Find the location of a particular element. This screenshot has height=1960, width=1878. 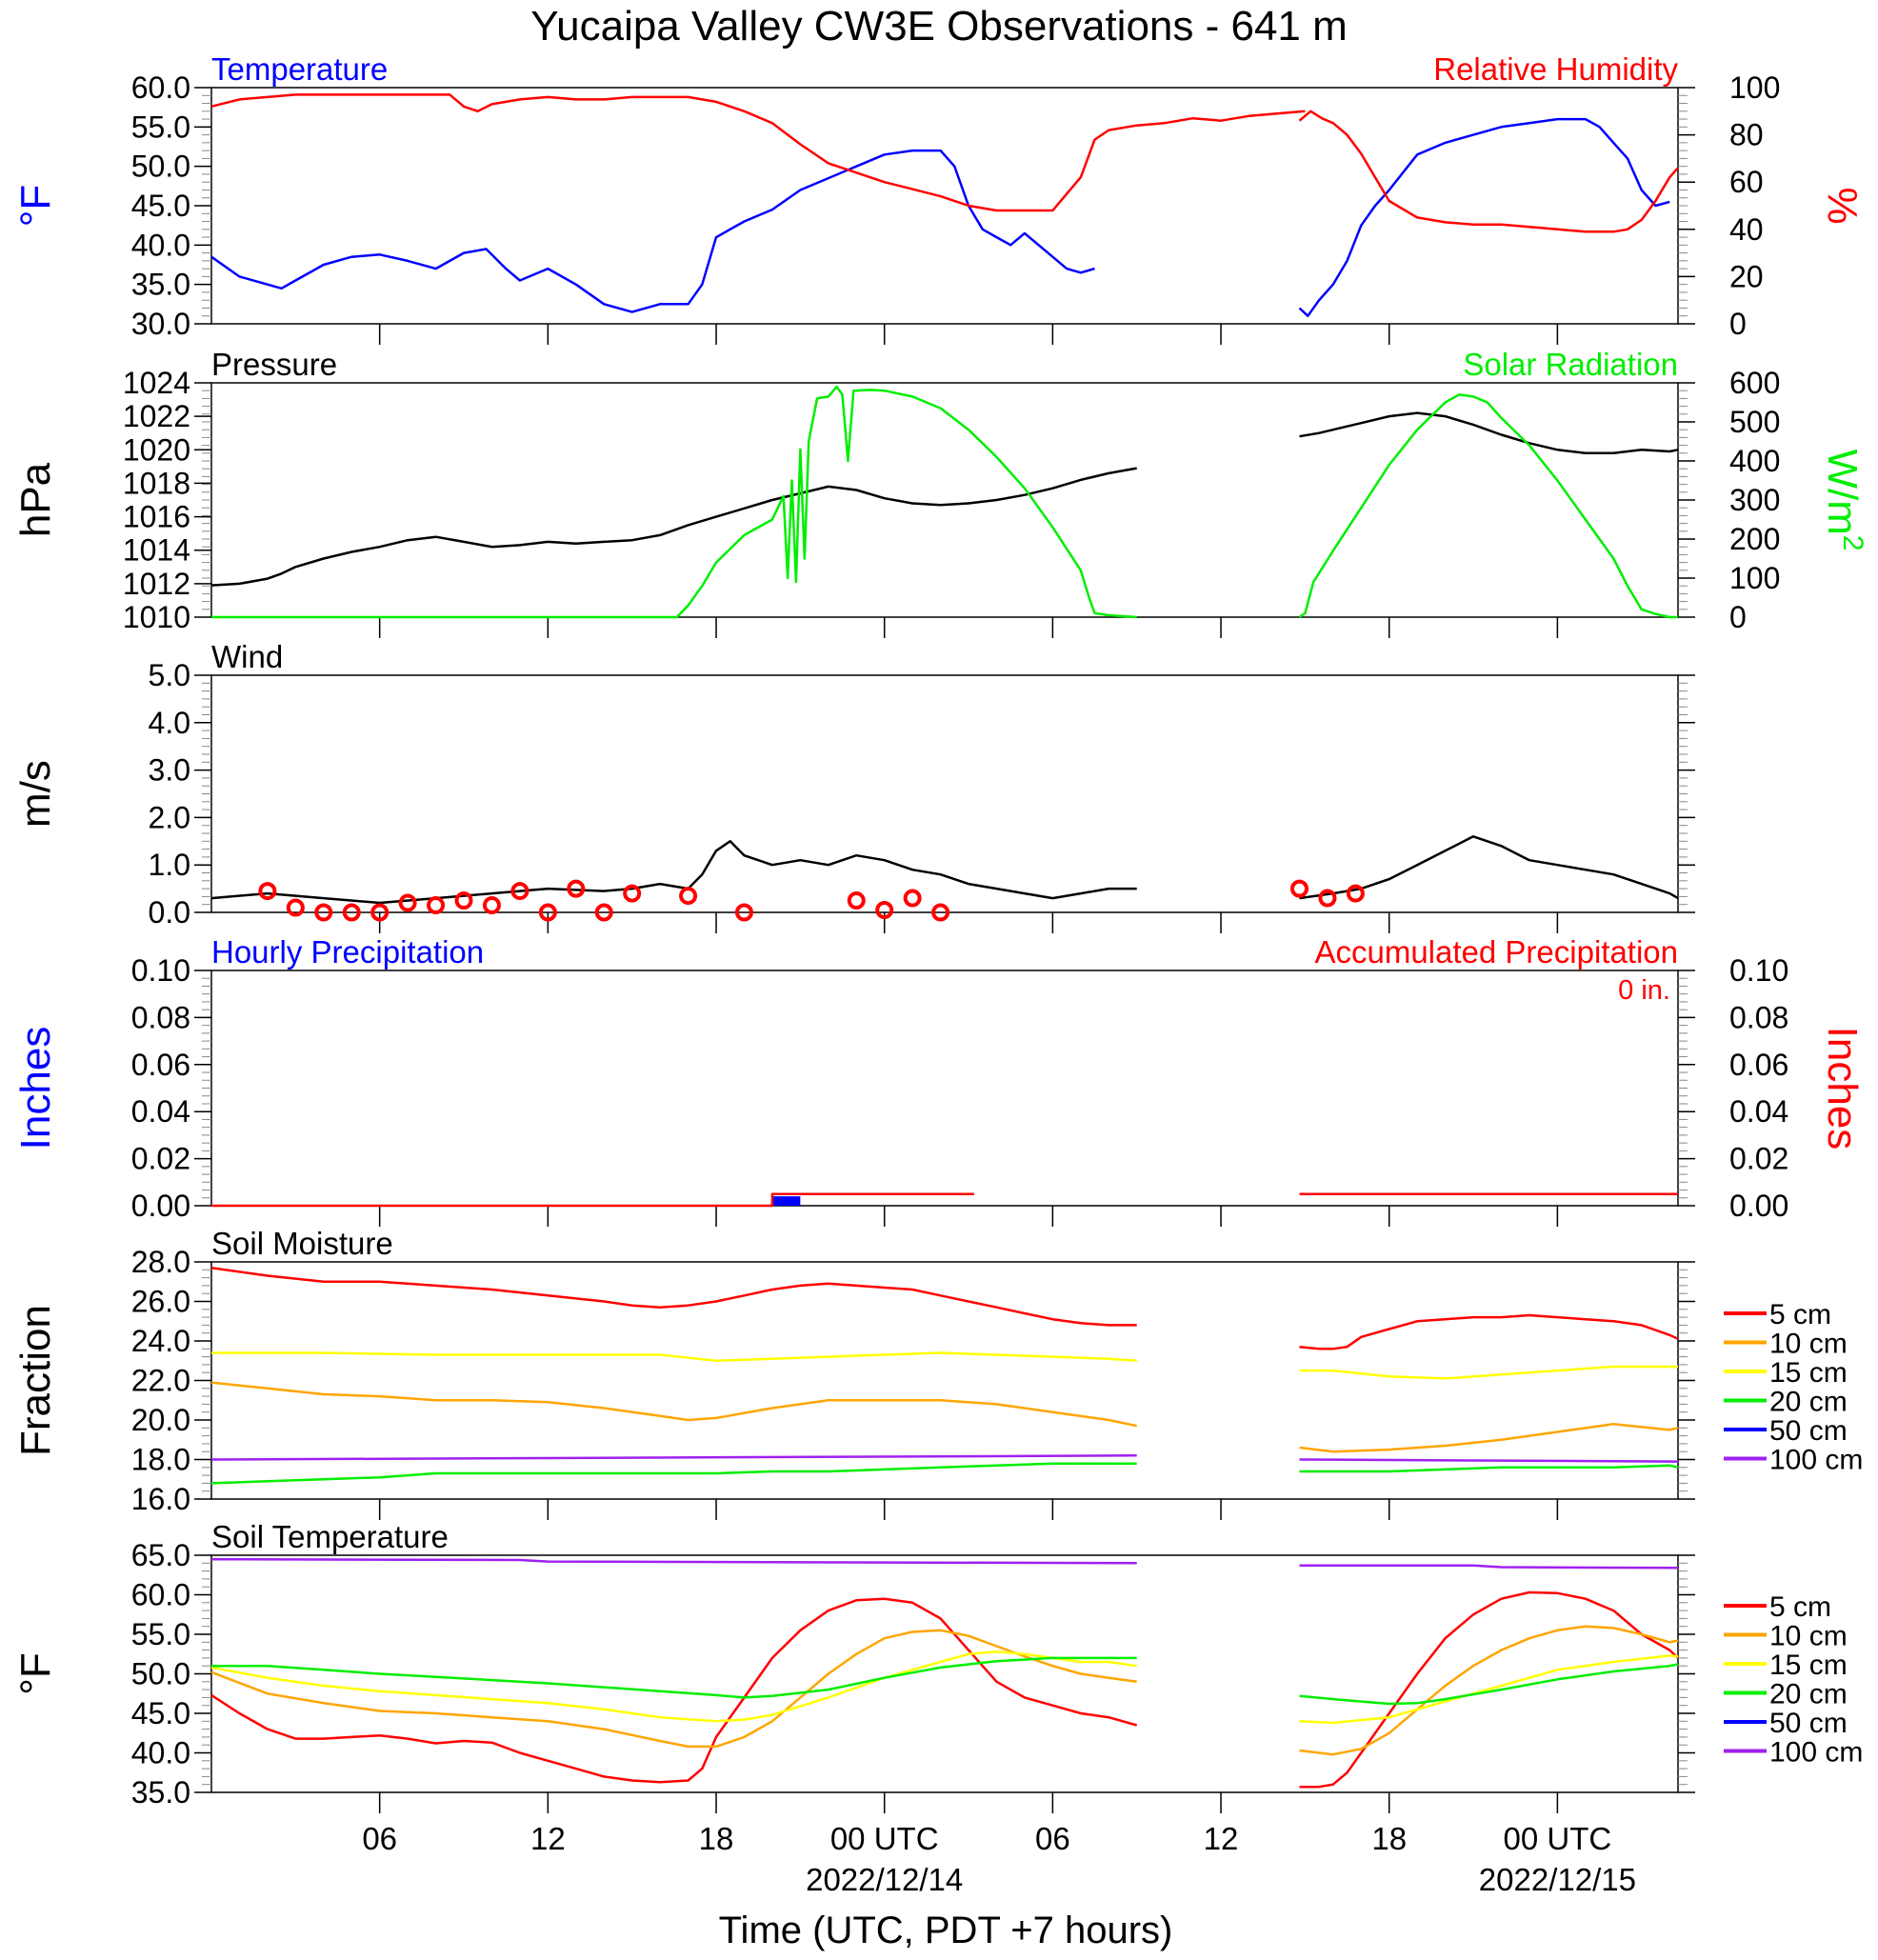

y-tick-label-right: 0.06 is located at coordinates (1758, 1065).